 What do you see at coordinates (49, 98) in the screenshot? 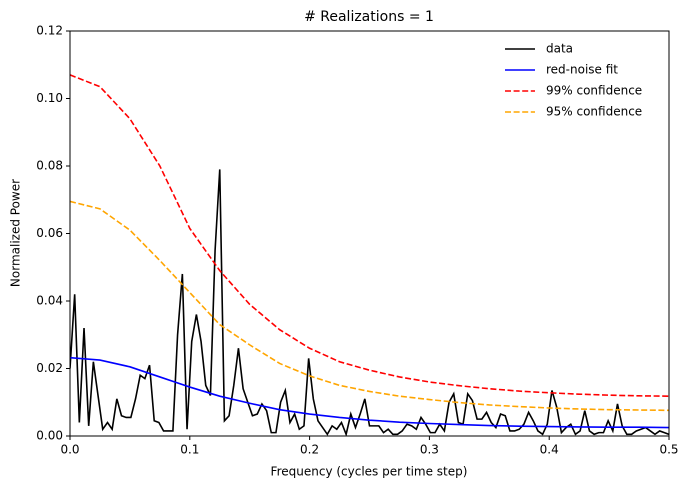
I see `y-tick-label: 0.10` at bounding box center [49, 98].